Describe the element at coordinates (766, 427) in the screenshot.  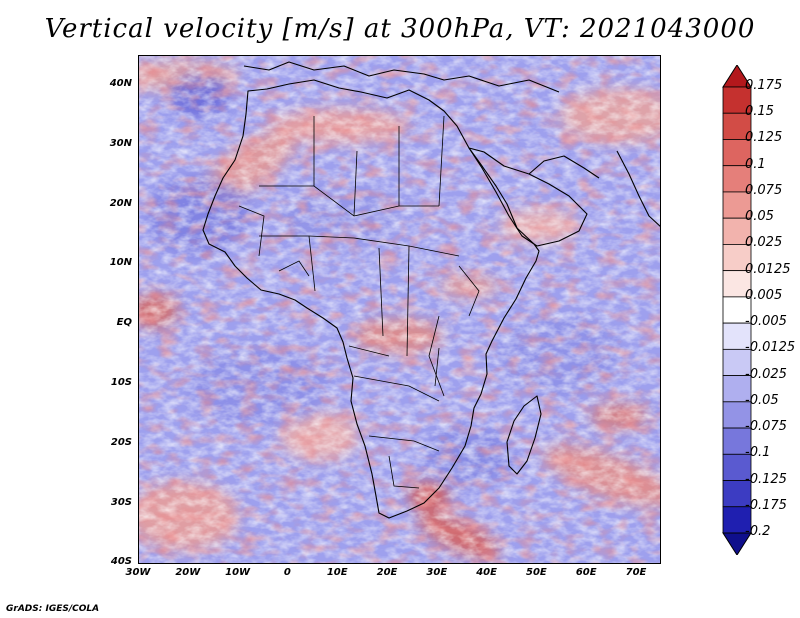
I see `colorbar-label: -0.075` at that location.